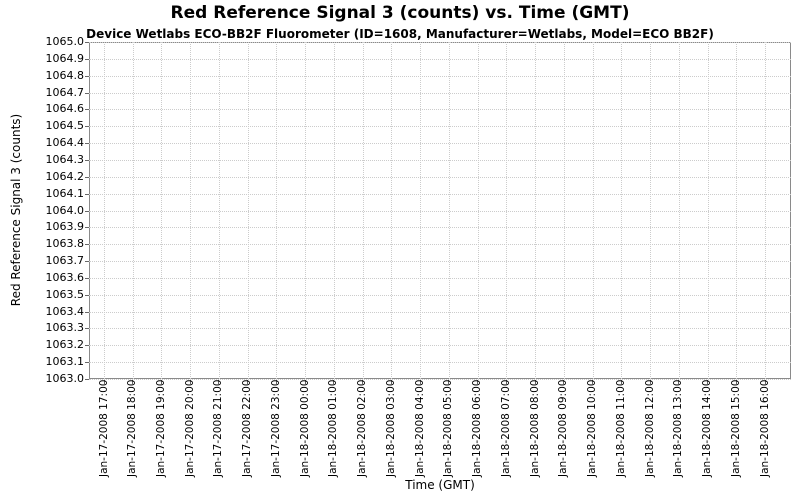 The width and height of the screenshot is (800, 500). What do you see at coordinates (649, 428) in the screenshot?
I see `x-tick-label: Jan-18-2008 12:00` at bounding box center [649, 428].